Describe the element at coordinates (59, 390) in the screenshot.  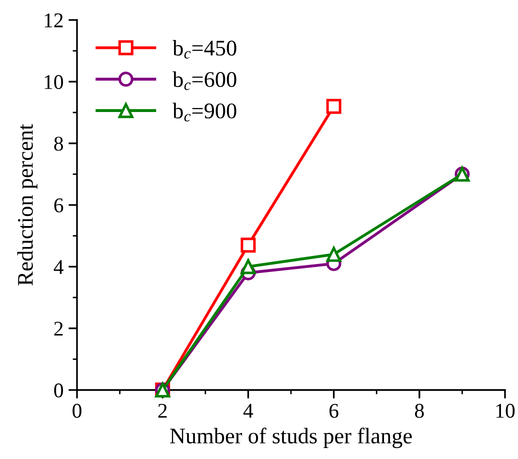
I see `y-tick-label: 0` at that location.